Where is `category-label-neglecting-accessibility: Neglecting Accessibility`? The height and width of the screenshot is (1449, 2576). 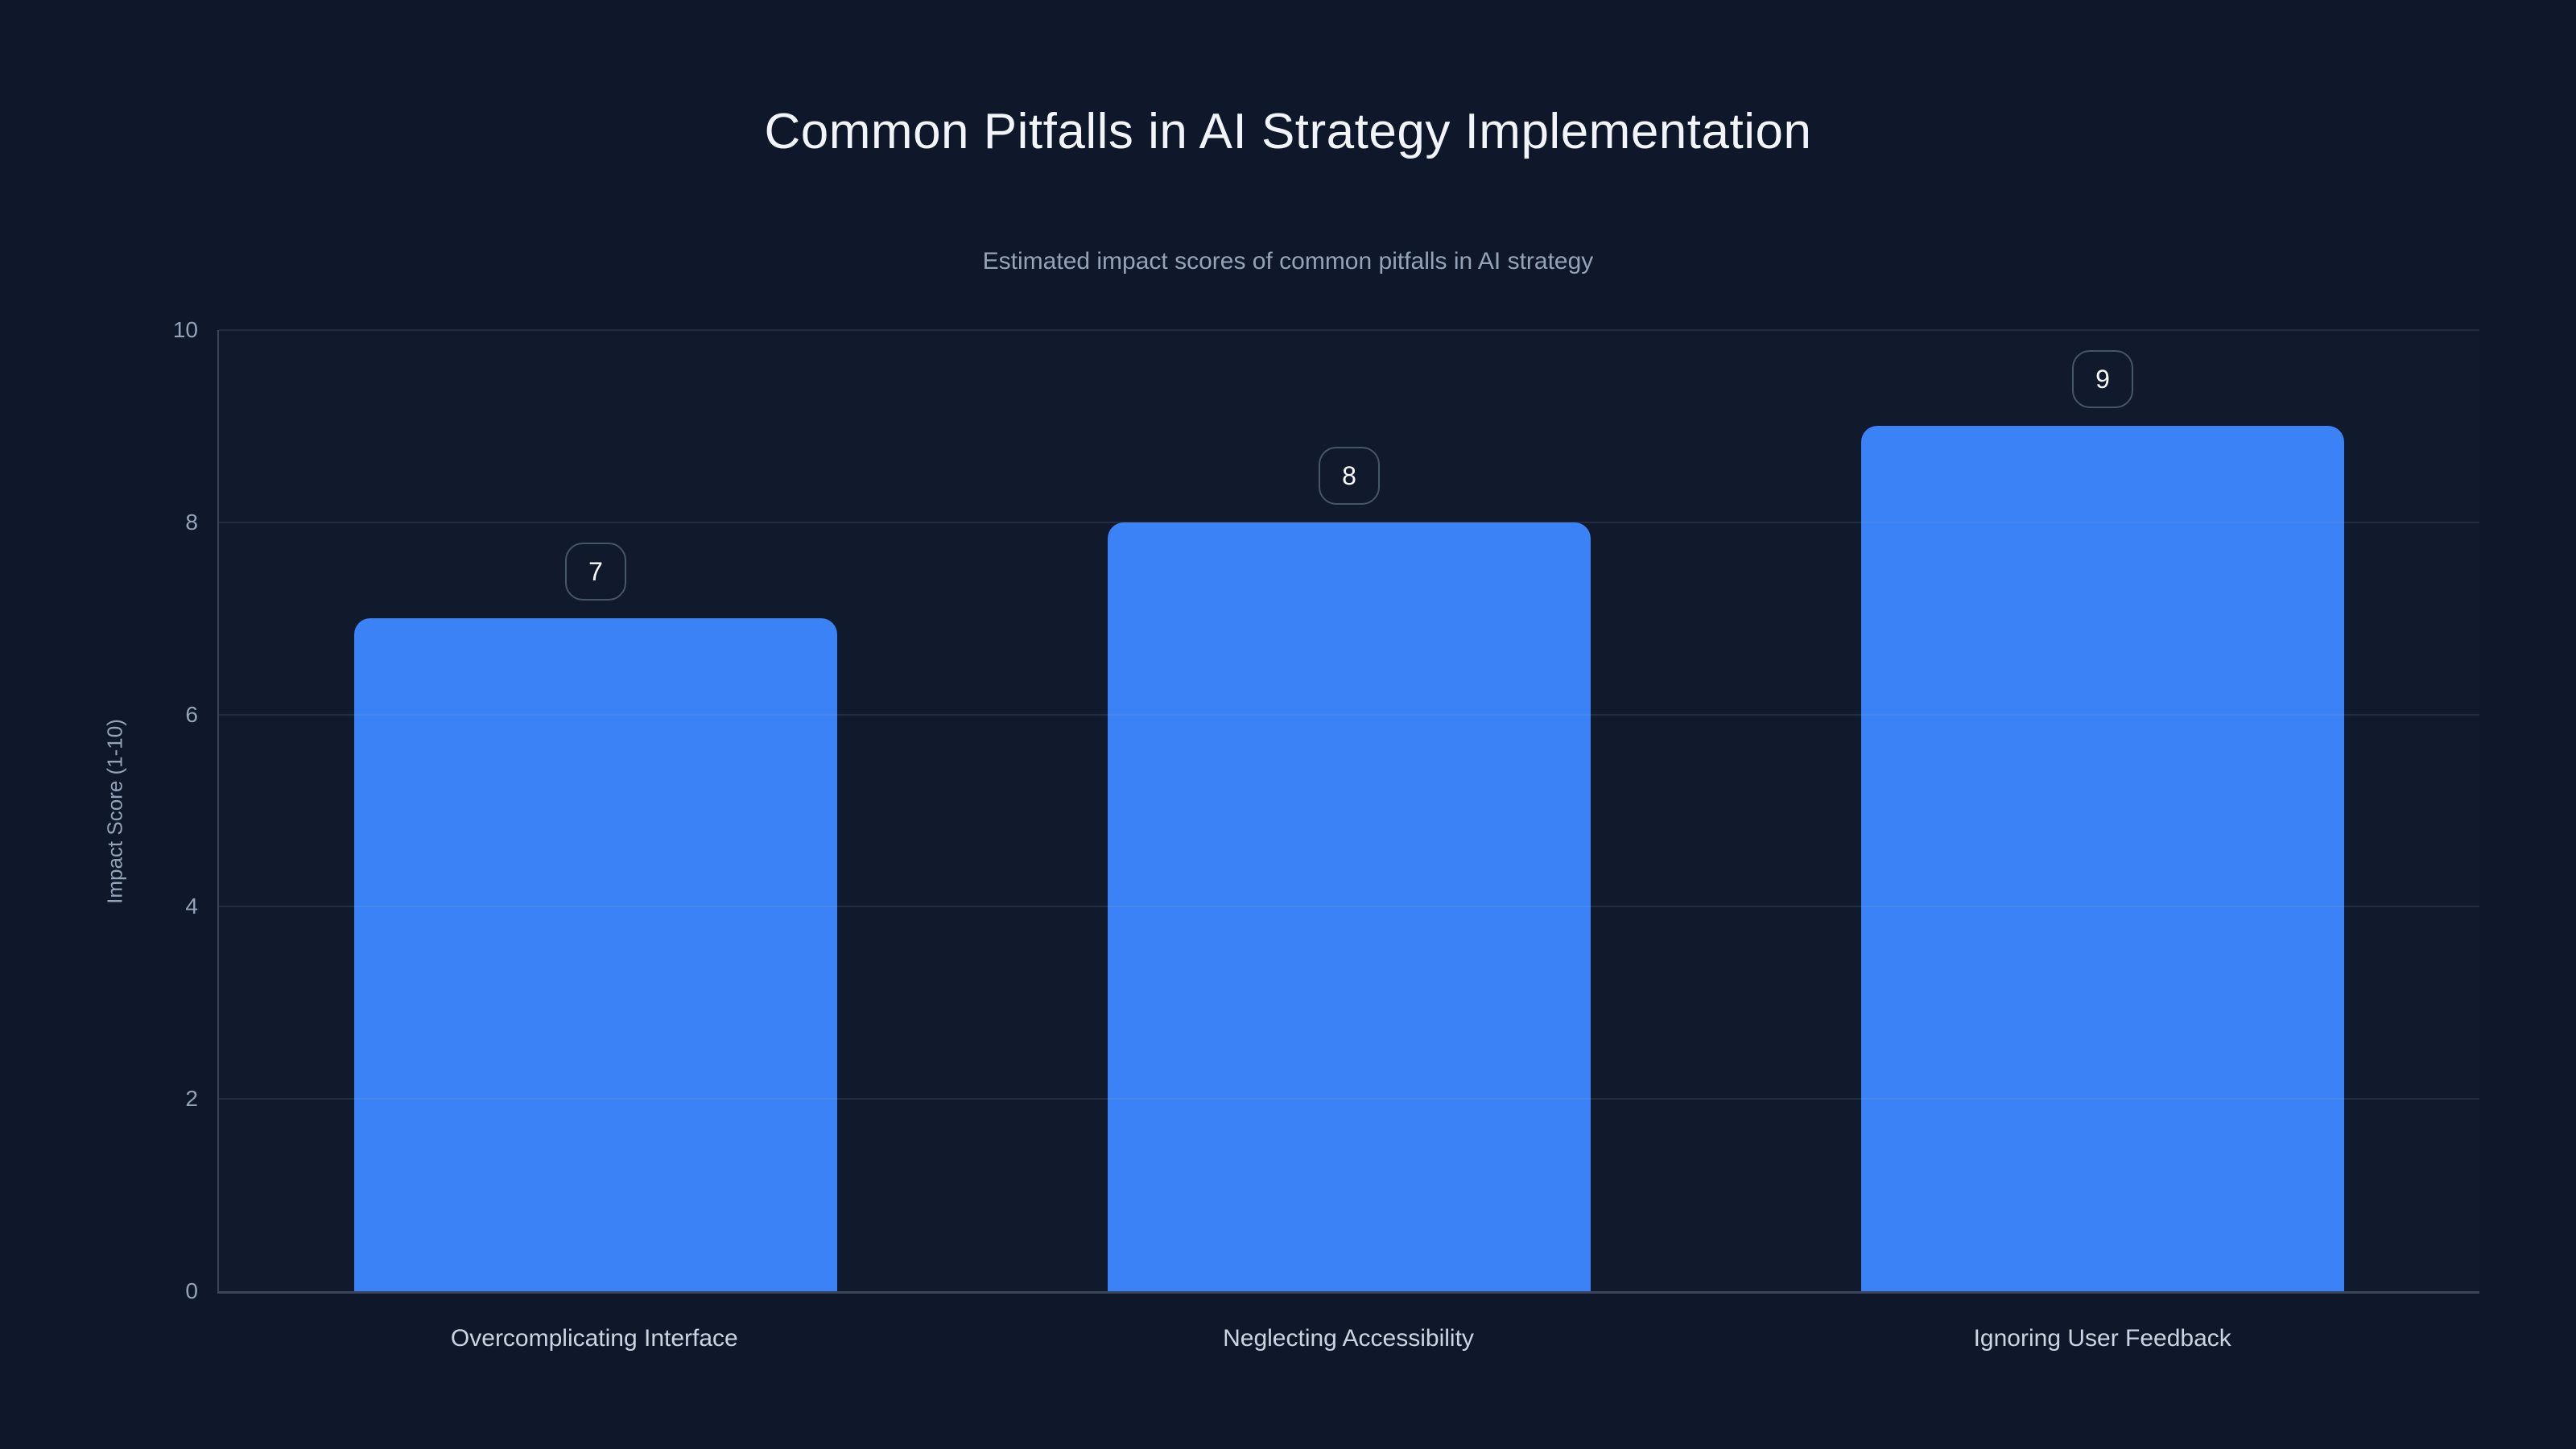
category-label-neglecting-accessibility: Neglecting Accessibility is located at coordinates (1348, 1338).